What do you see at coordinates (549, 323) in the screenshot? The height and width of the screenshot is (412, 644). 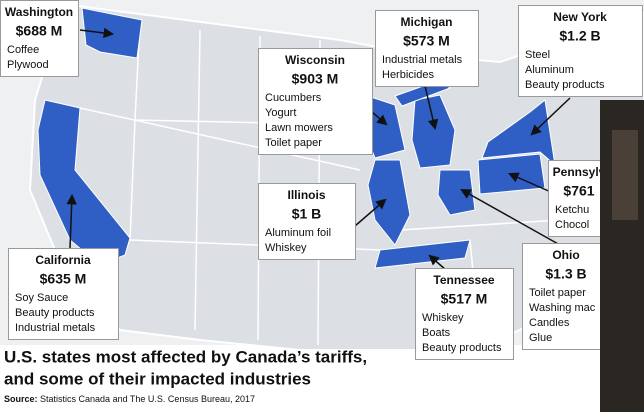 I see `industry: Candles` at bounding box center [549, 323].